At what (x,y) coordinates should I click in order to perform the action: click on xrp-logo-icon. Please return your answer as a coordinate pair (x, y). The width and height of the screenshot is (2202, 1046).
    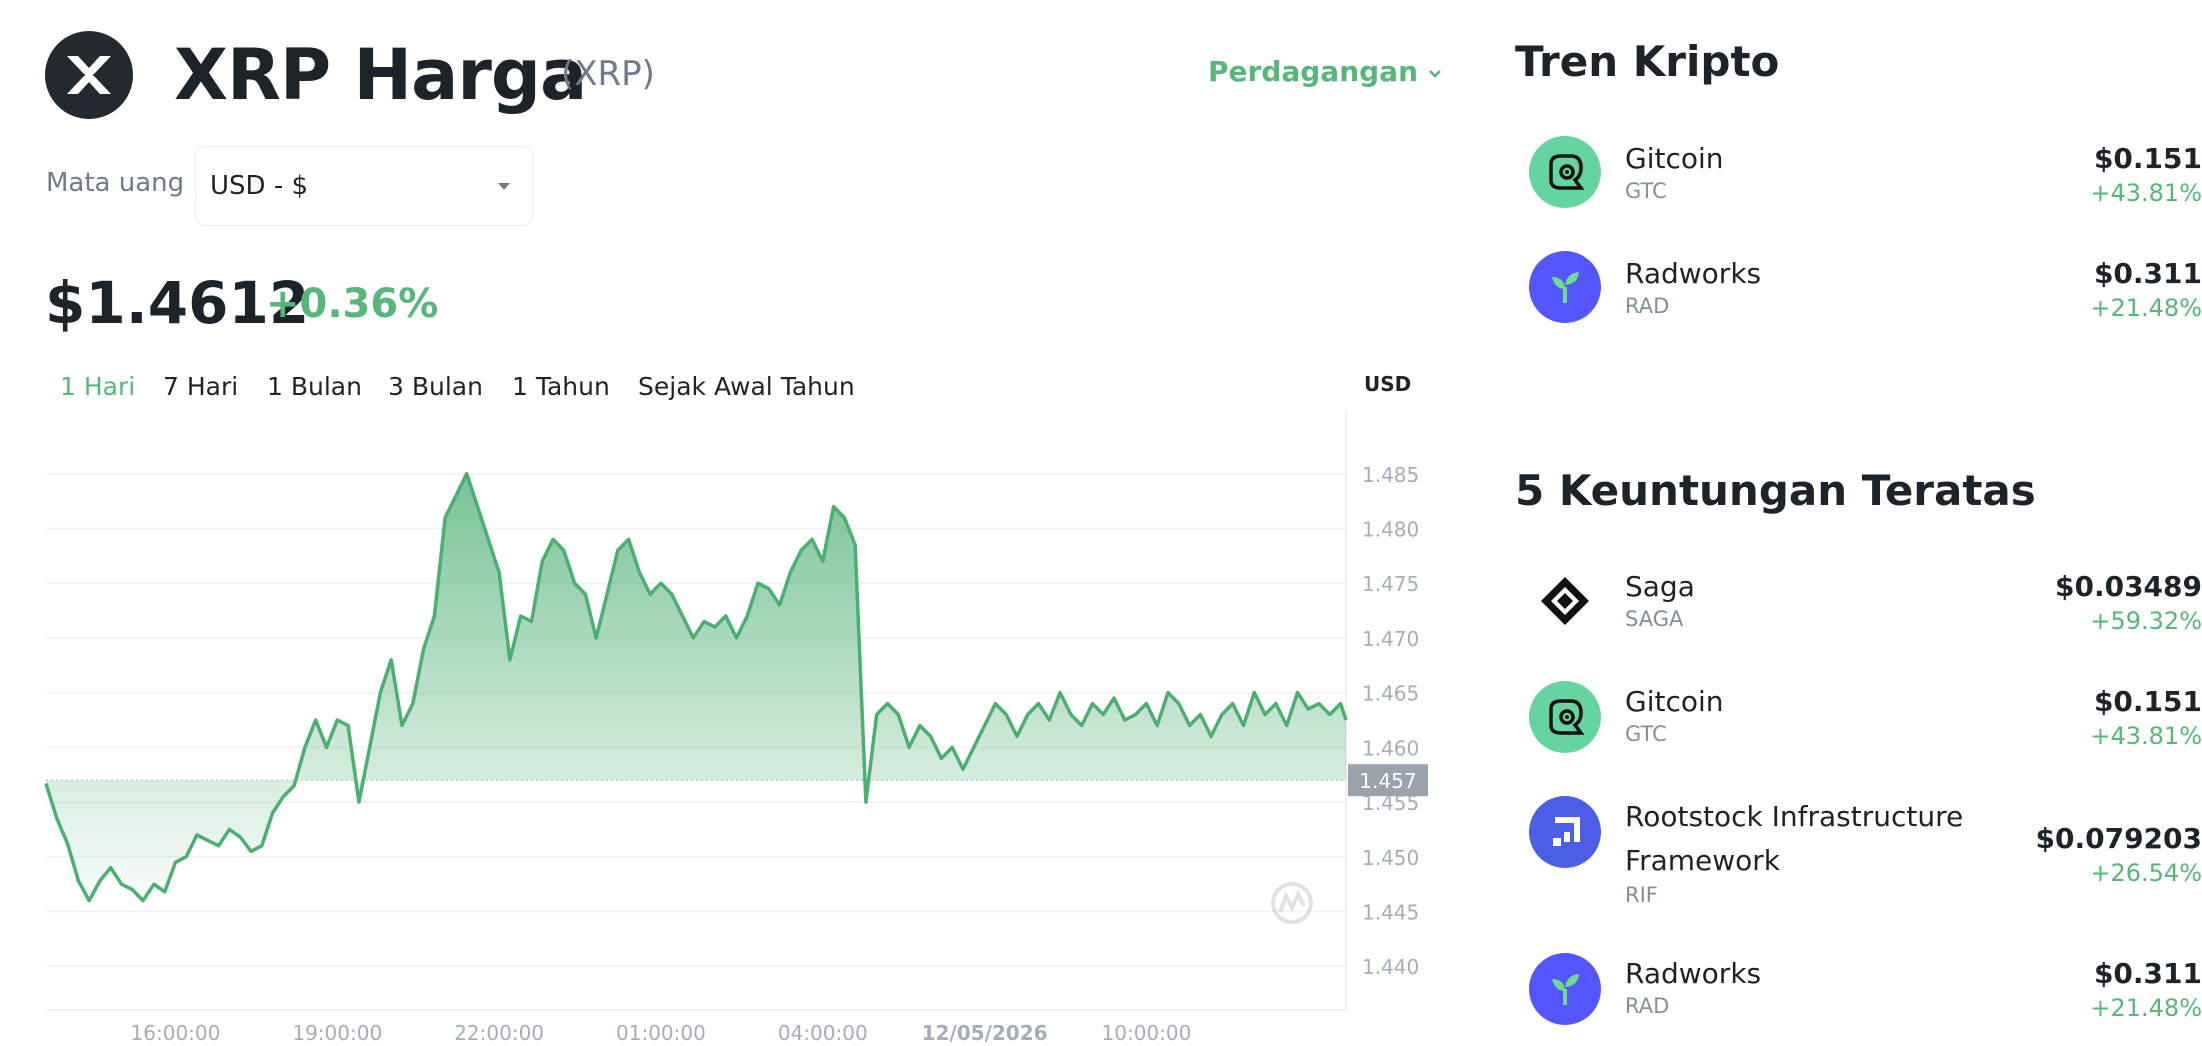
    Looking at the image, I should click on (89, 75).